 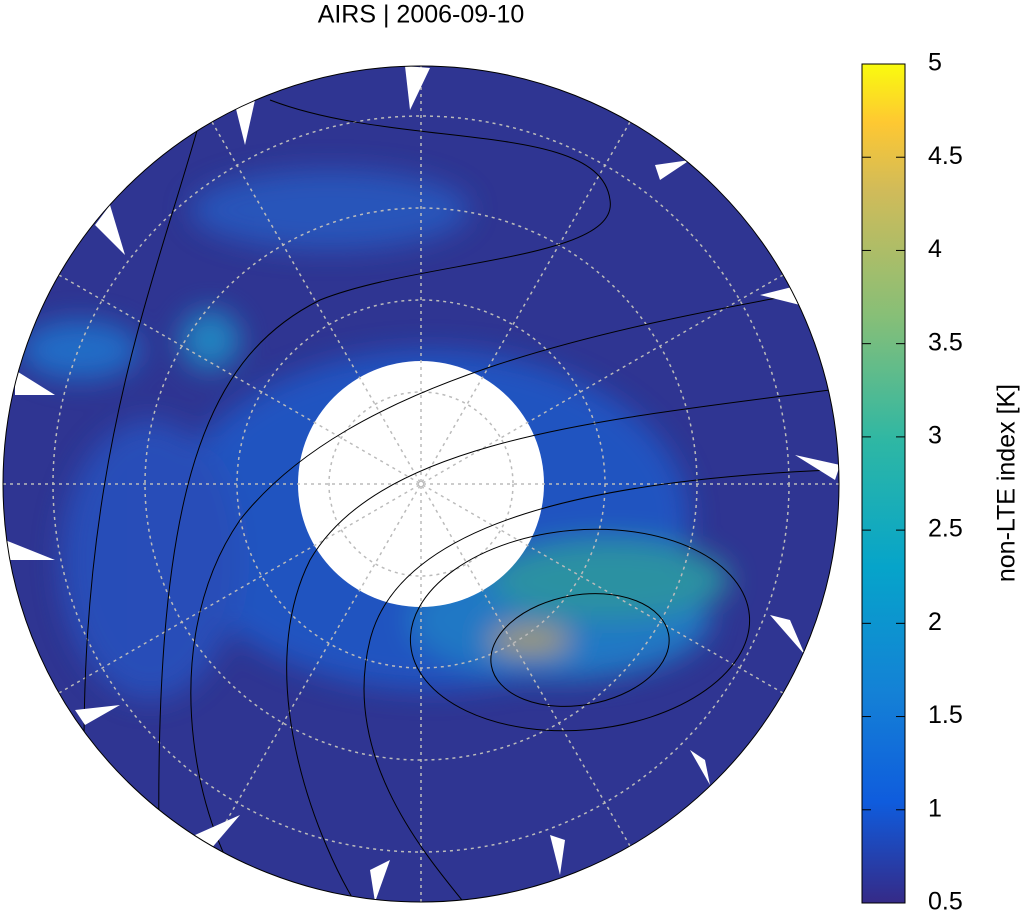 What do you see at coordinates (945, 156) in the screenshot?
I see `tick-label: 4.5` at bounding box center [945, 156].